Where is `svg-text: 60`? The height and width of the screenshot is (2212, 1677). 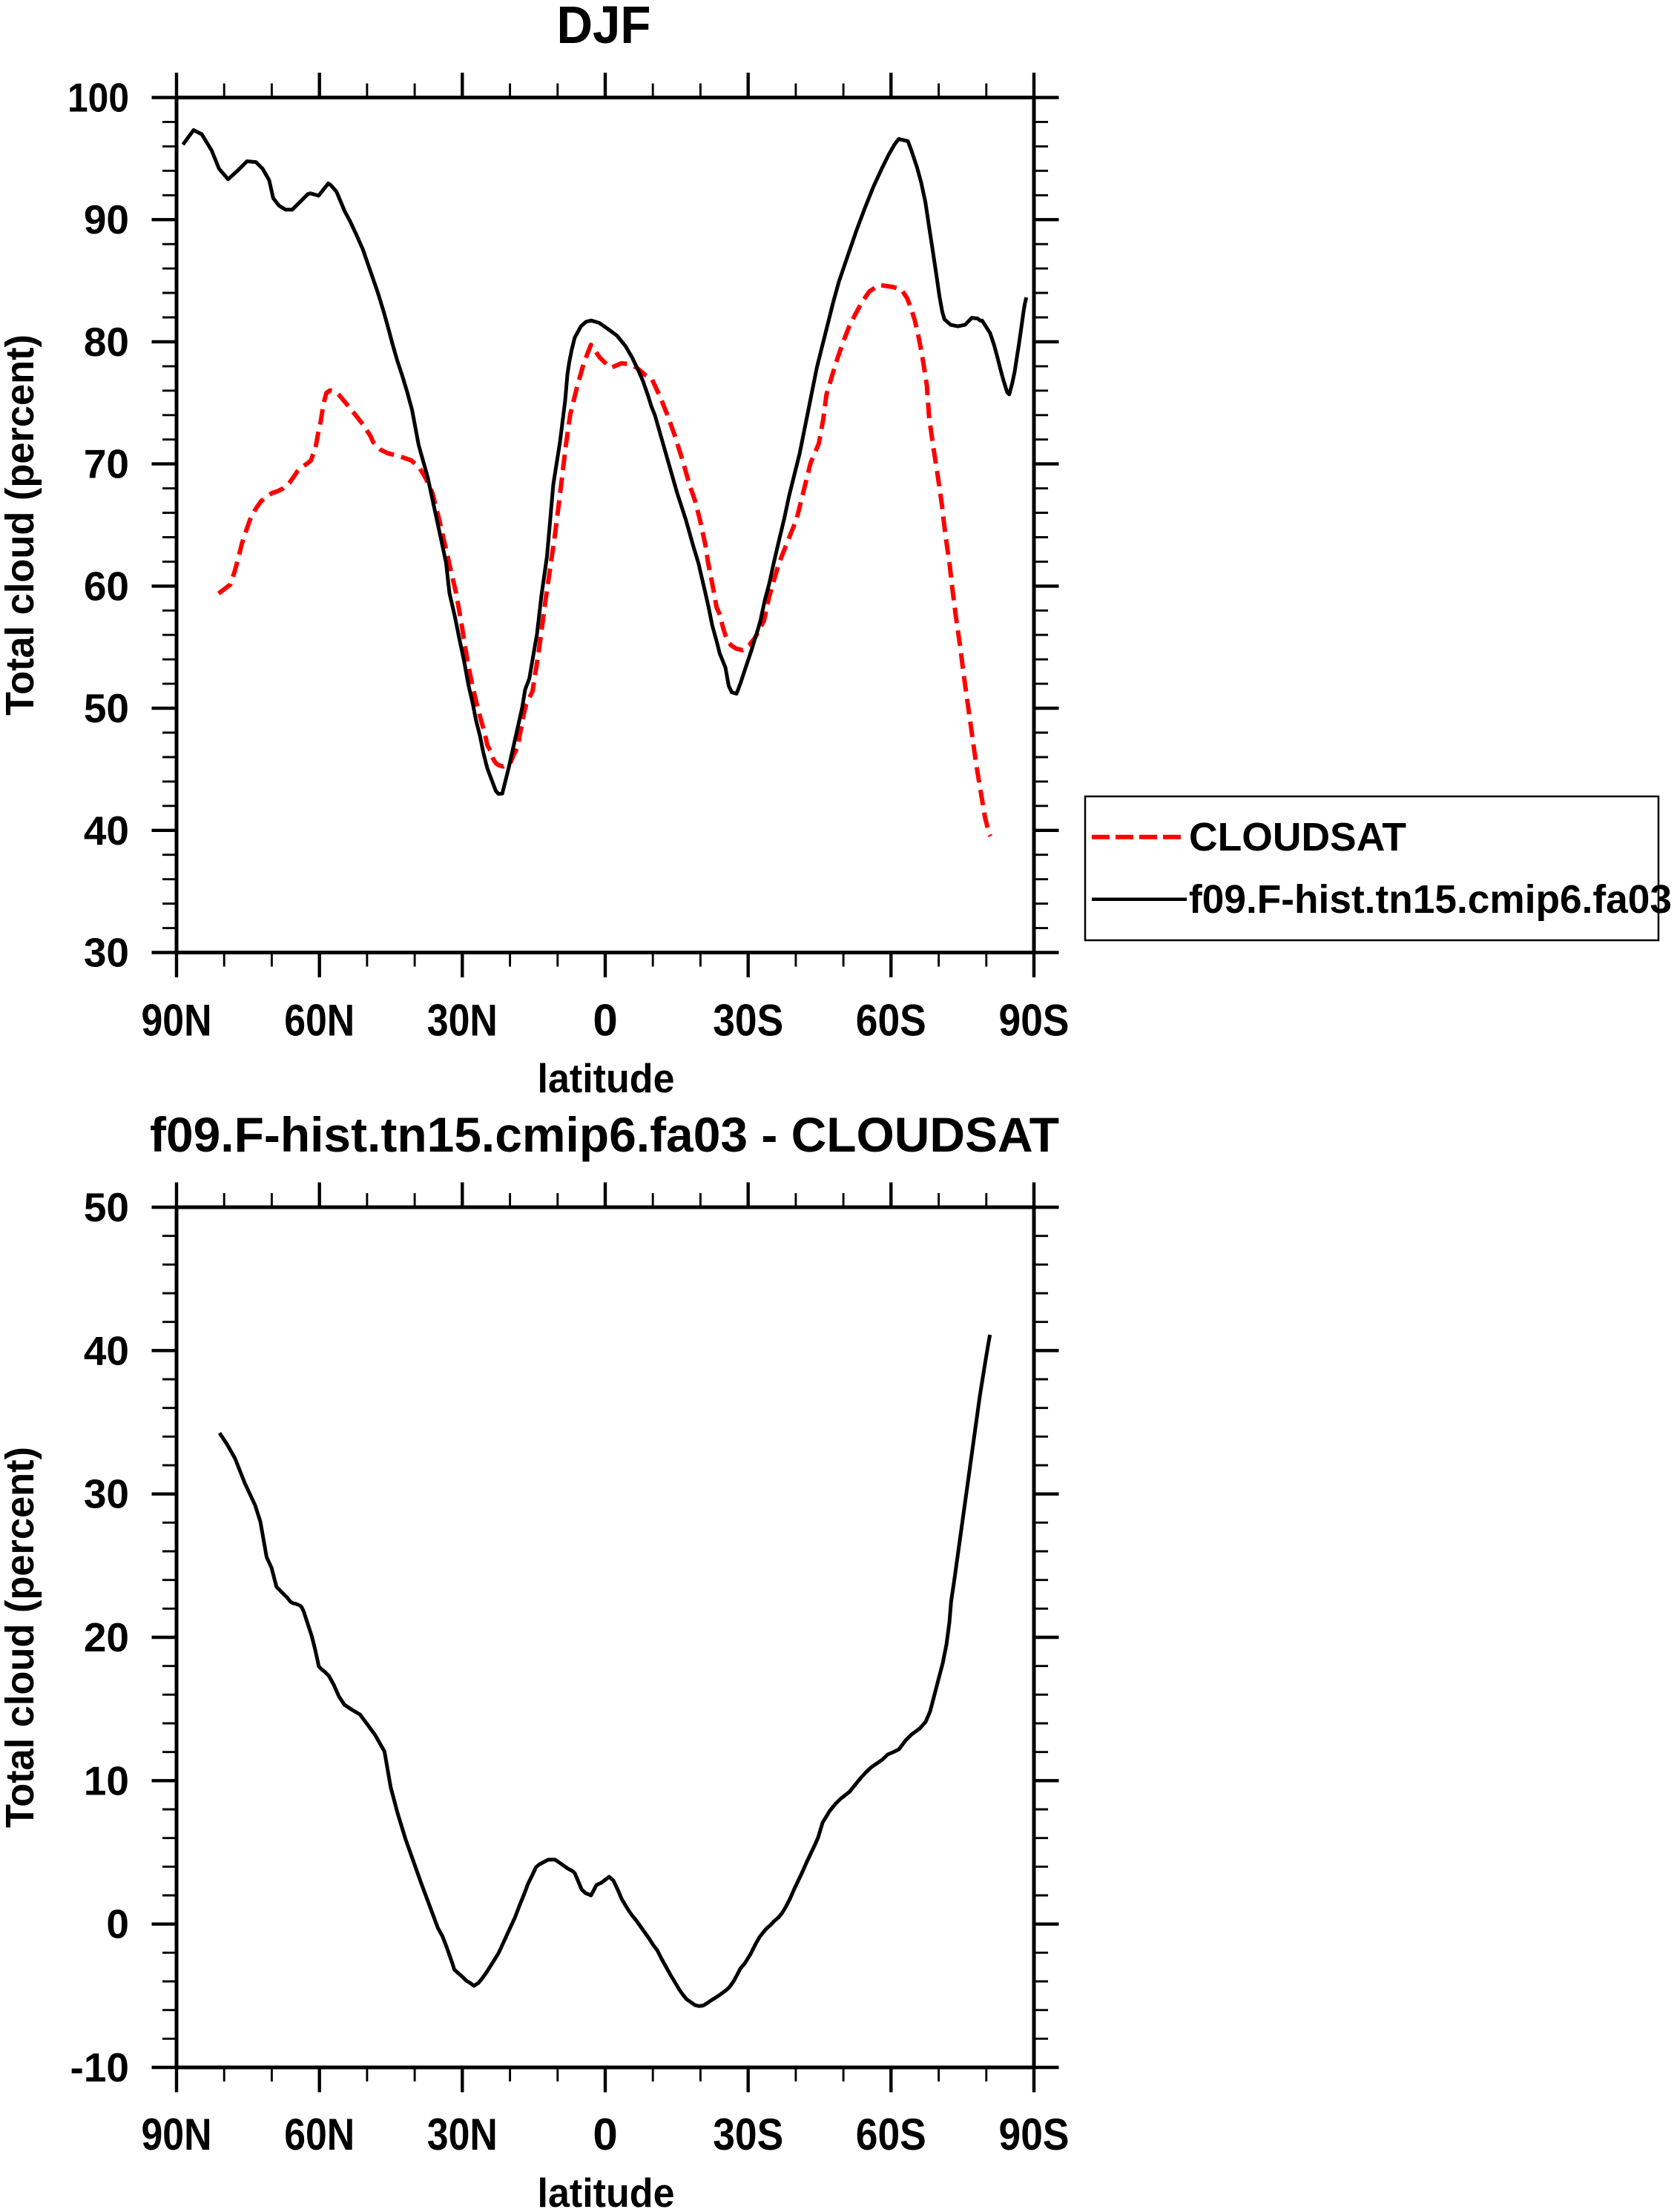 svg-text: 60 is located at coordinates (107, 586).